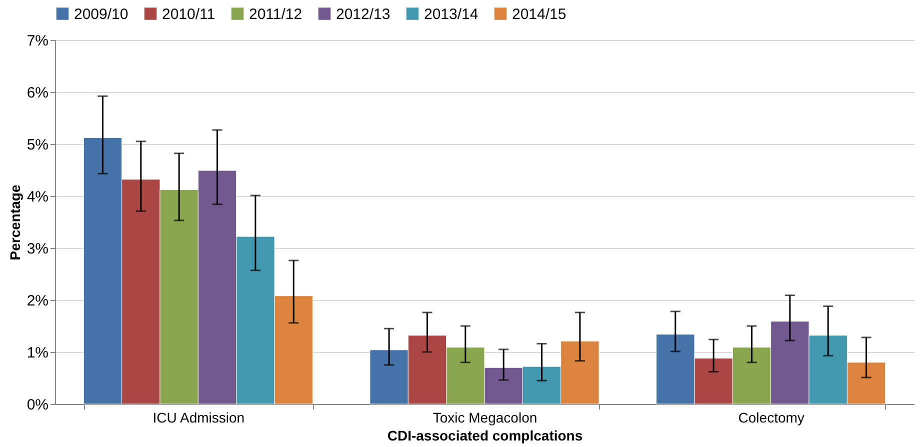  Describe the element at coordinates (539, 14) in the screenshot. I see `legend-label: 2014/15` at that location.